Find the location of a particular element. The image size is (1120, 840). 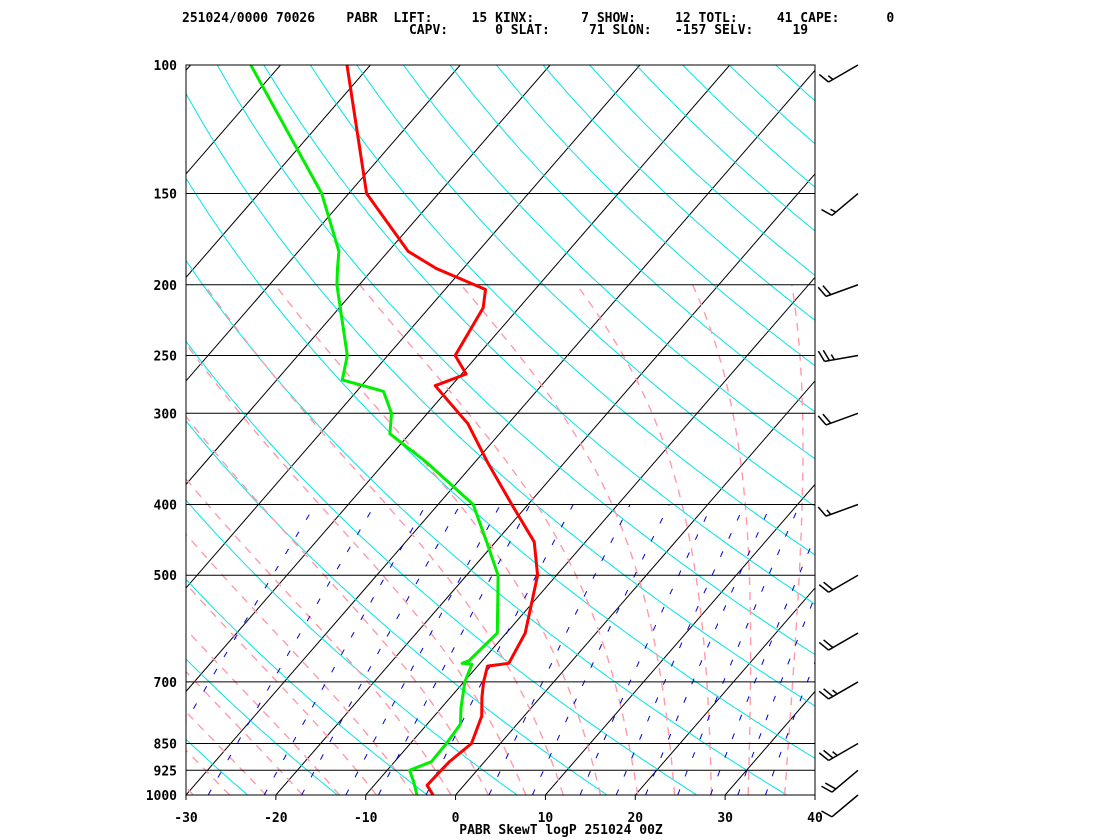

temperature-tick-label: 30 is located at coordinates (725, 818).